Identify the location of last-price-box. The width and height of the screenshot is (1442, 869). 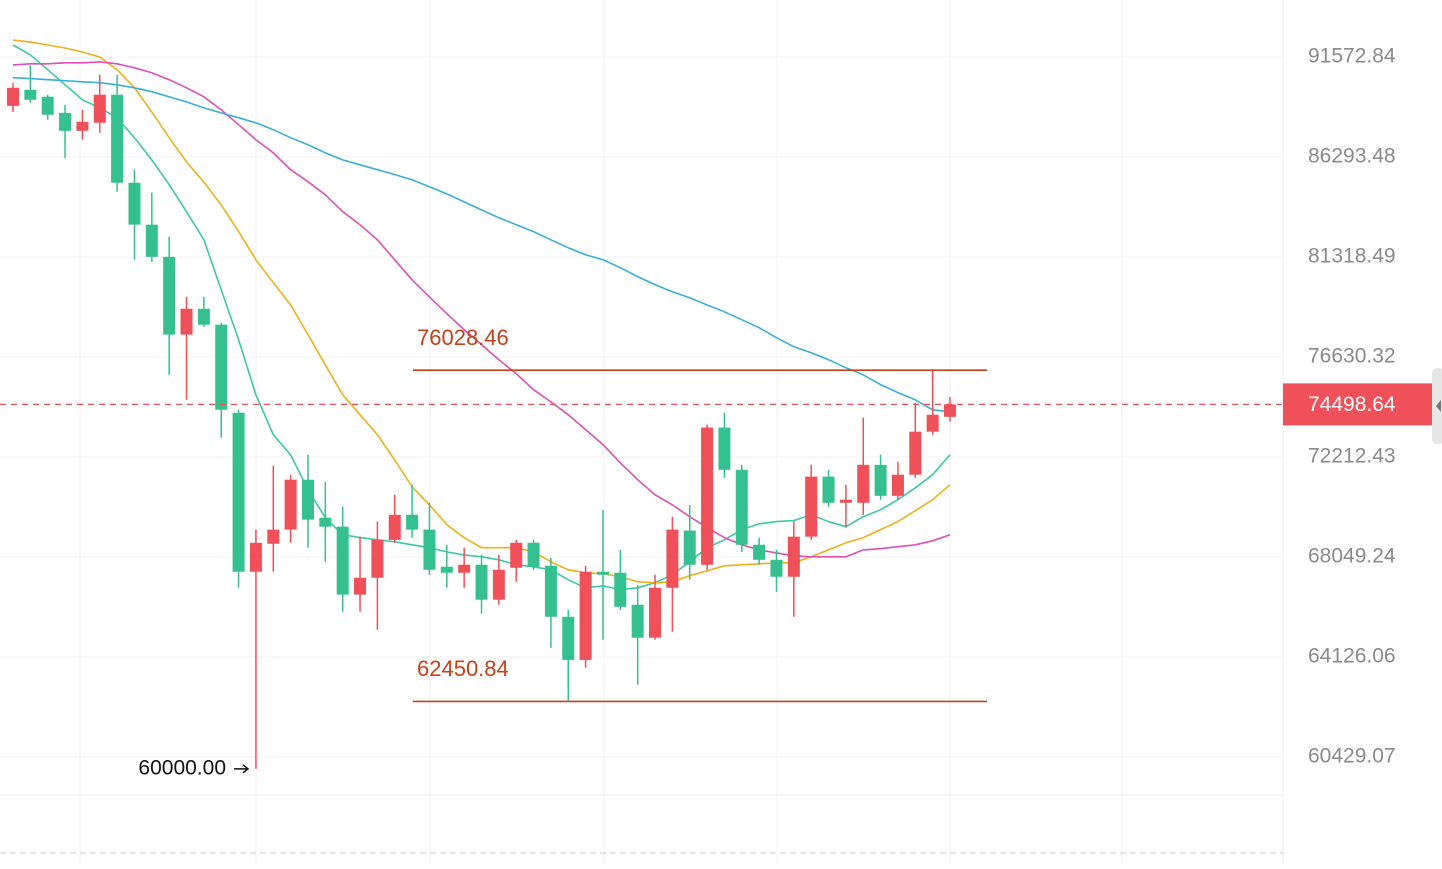
(1357, 404).